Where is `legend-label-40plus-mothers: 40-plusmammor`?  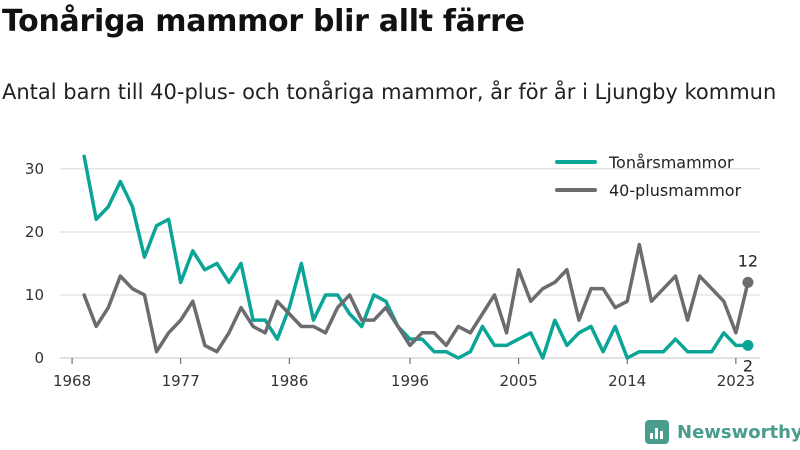 legend-label-40plus-mothers: 40-plusmammor is located at coordinates (675, 190).